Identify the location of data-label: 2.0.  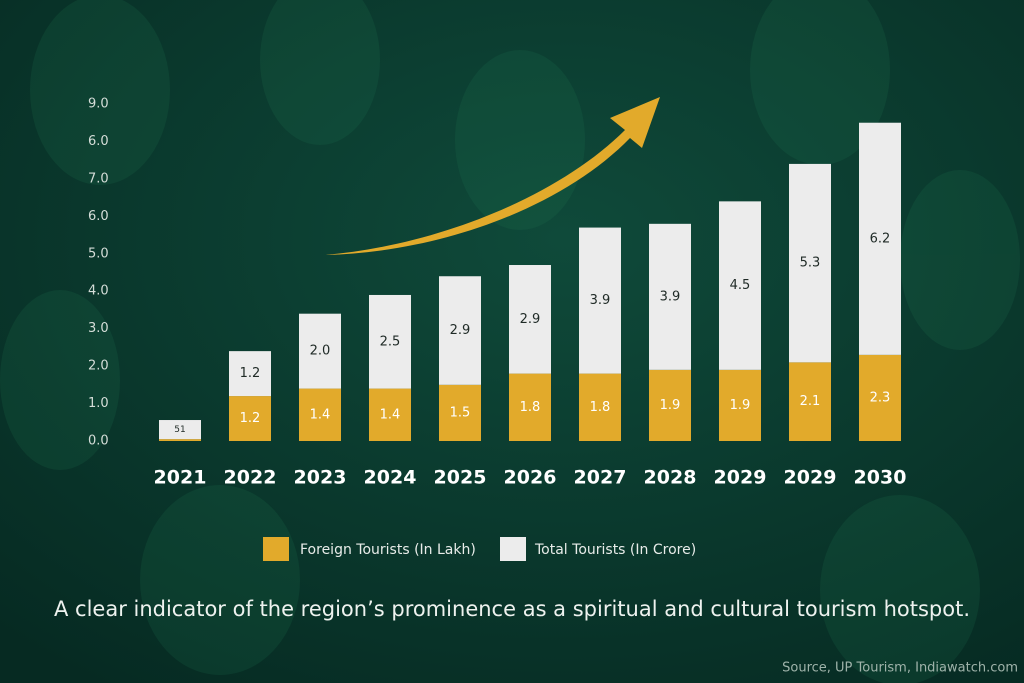
(320, 351).